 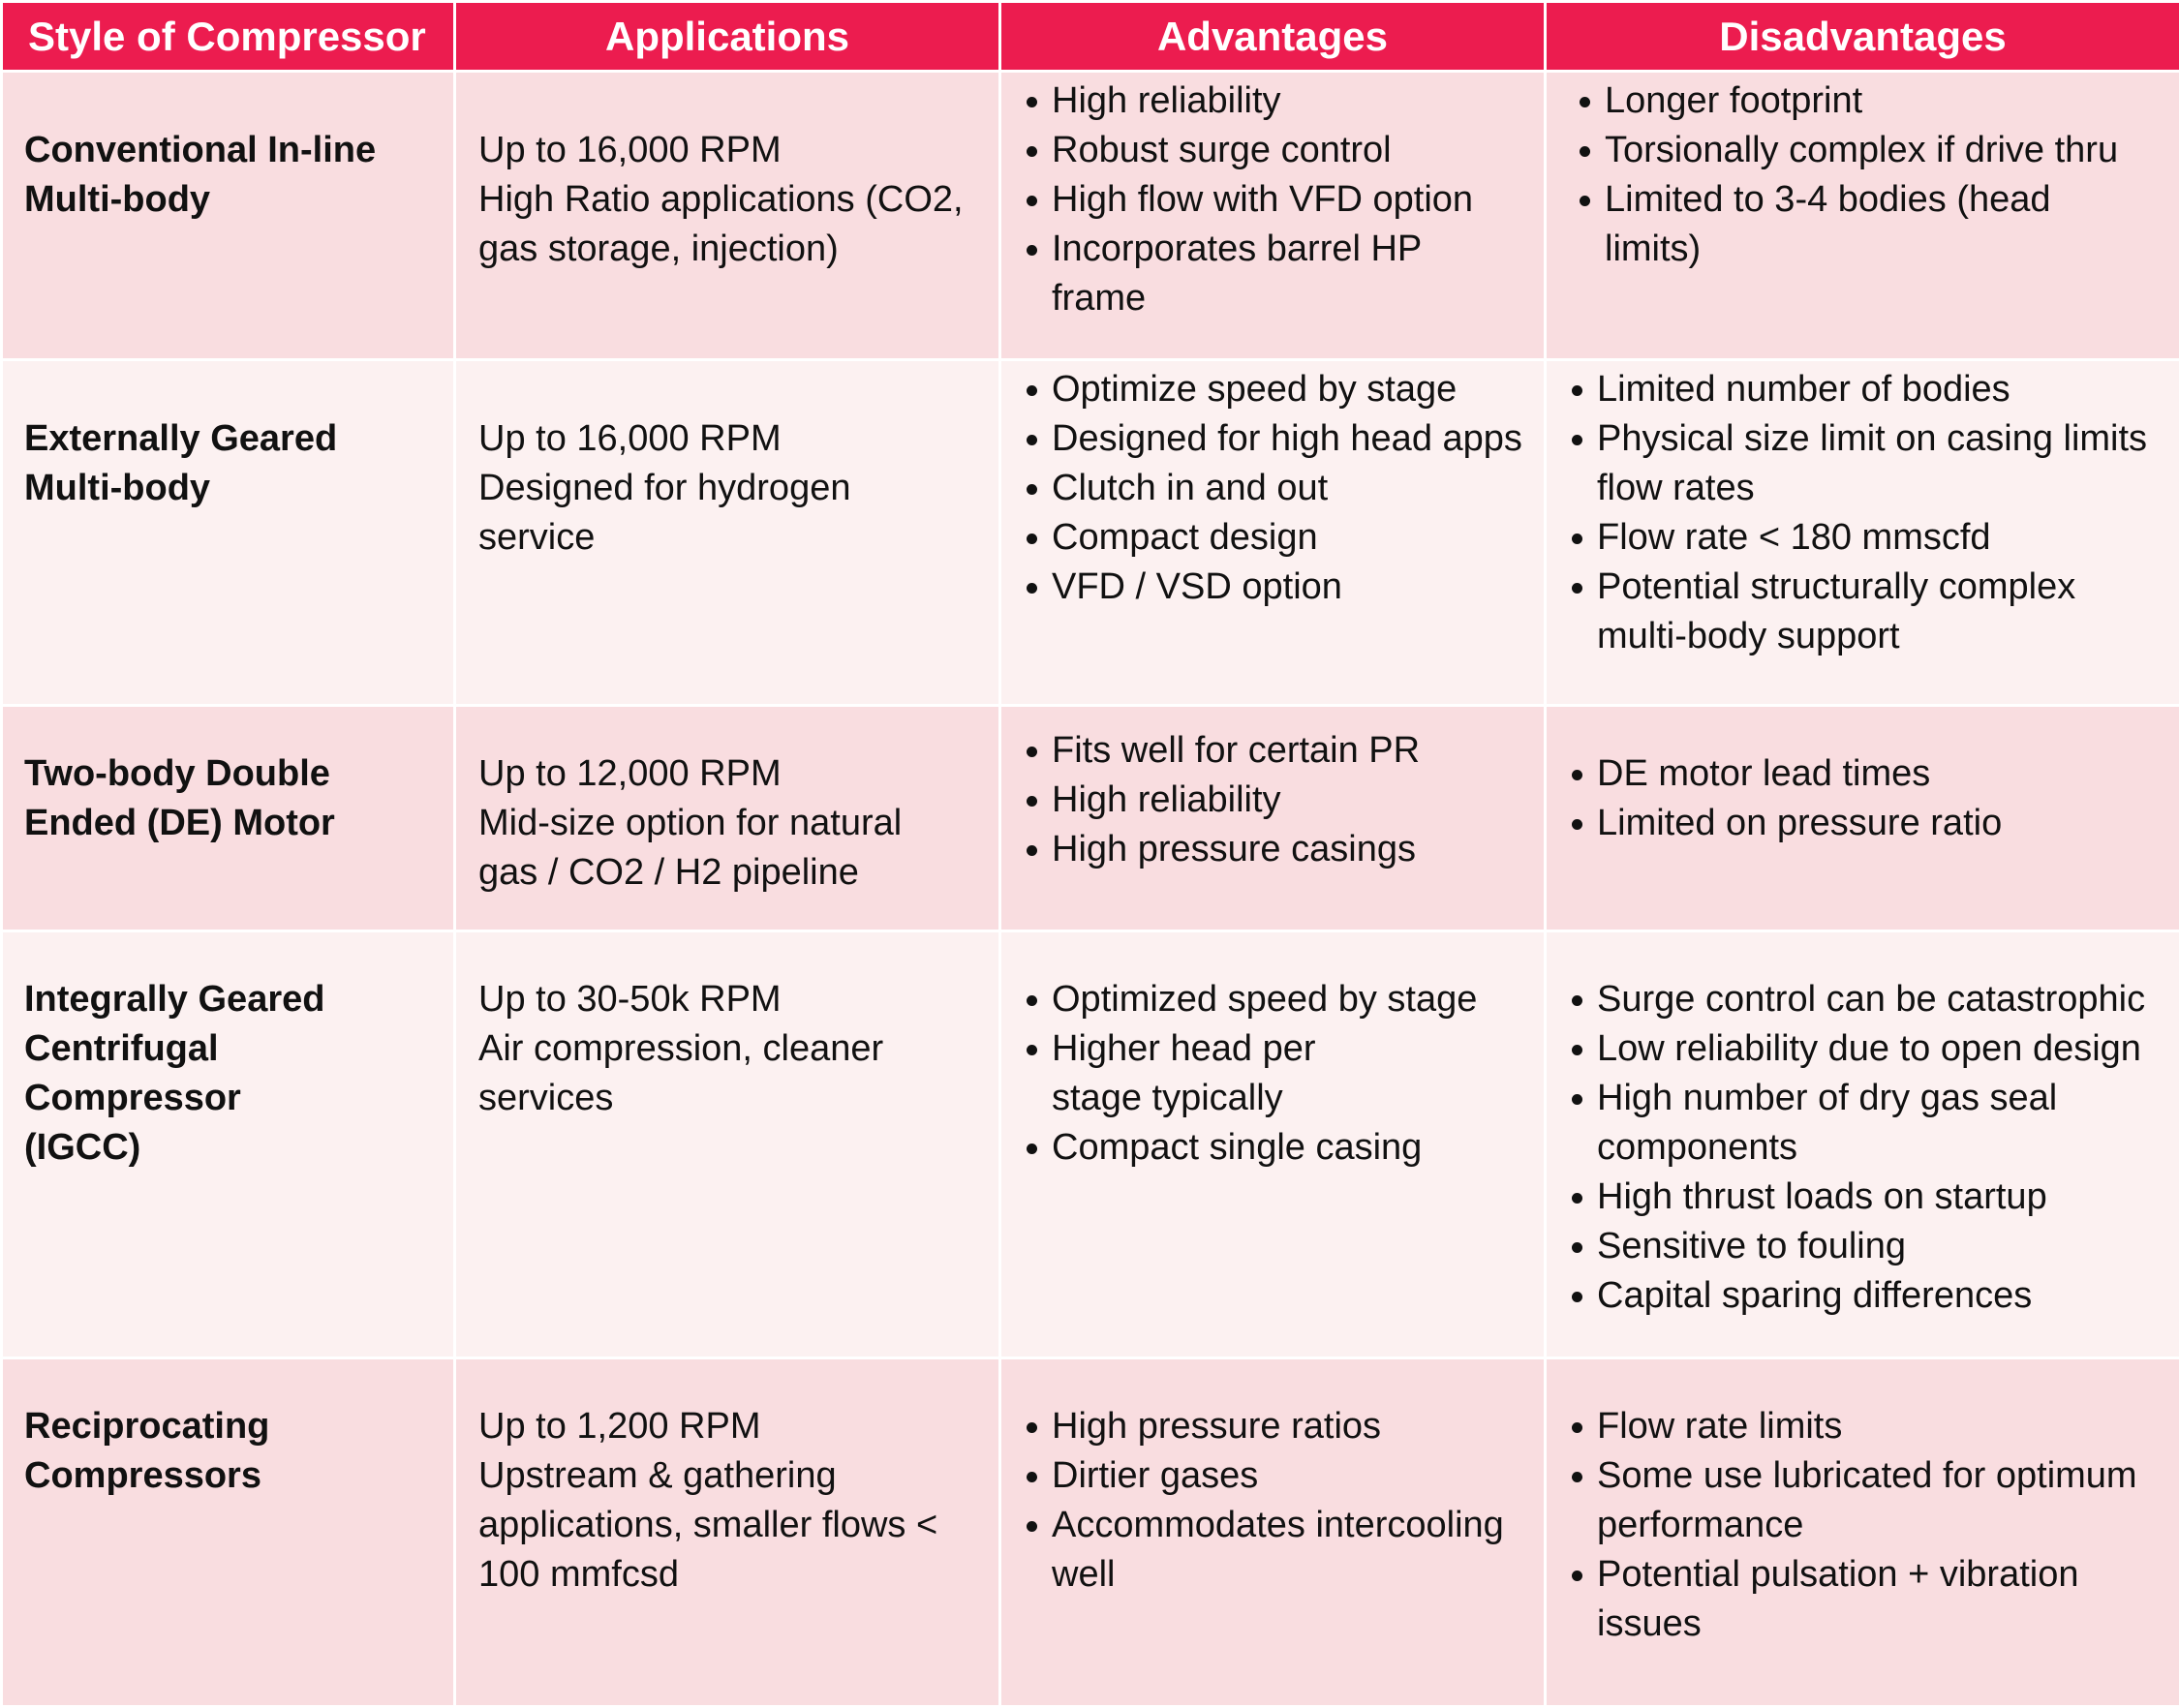 I want to click on header-advantages: Advantages, so click(x=1273, y=37).